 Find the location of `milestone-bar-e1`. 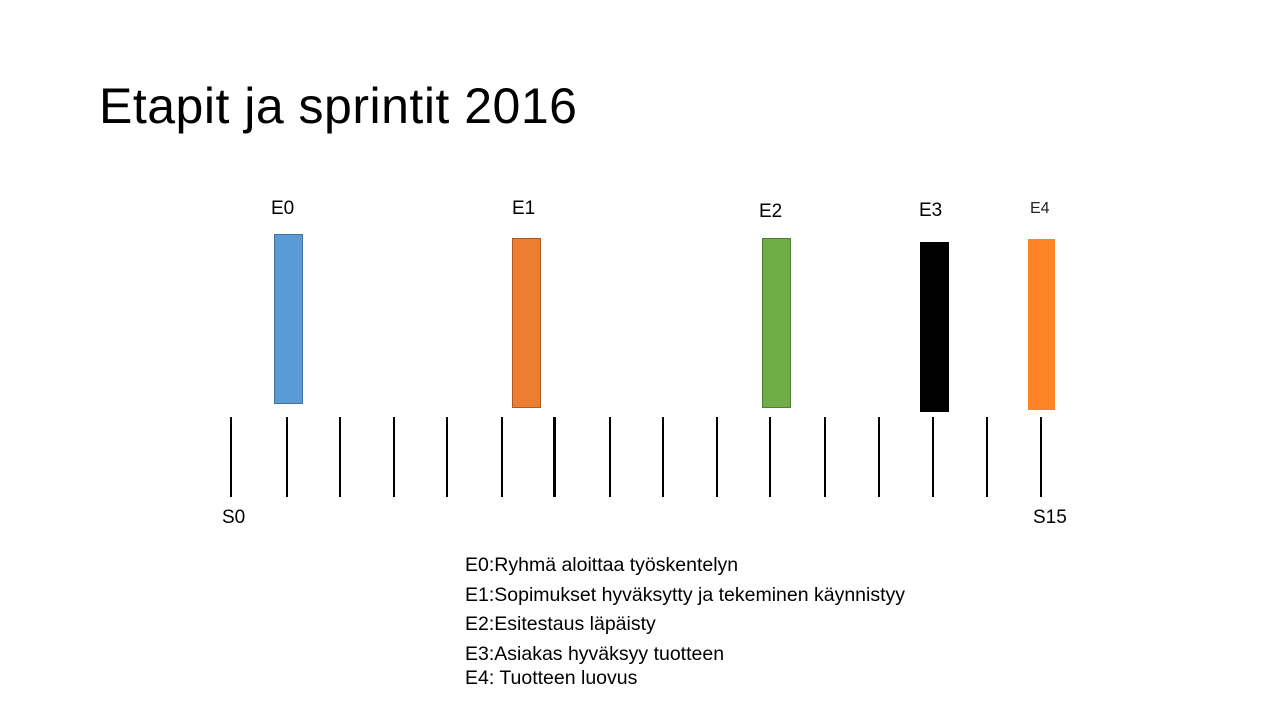

milestone-bar-e1 is located at coordinates (526, 323).